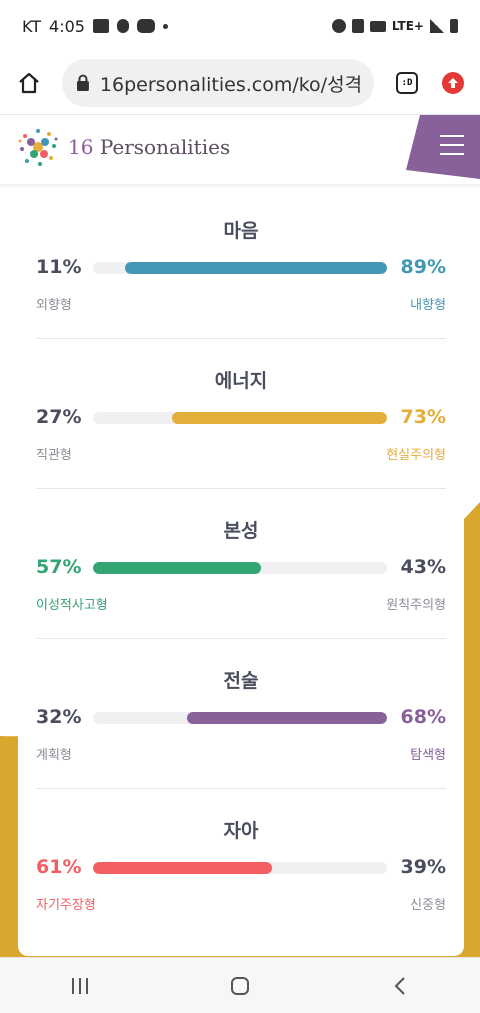  I want to click on trait-row: 마음 11% 89% 외향형 내향형, so click(241, 259).